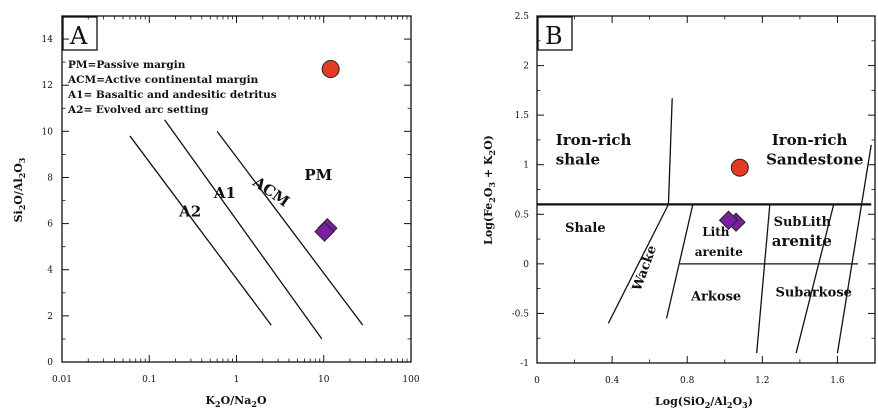 The image size is (878, 413). What do you see at coordinates (48, 132) in the screenshot?
I see `panel-a-ytick-label: 10` at bounding box center [48, 132].